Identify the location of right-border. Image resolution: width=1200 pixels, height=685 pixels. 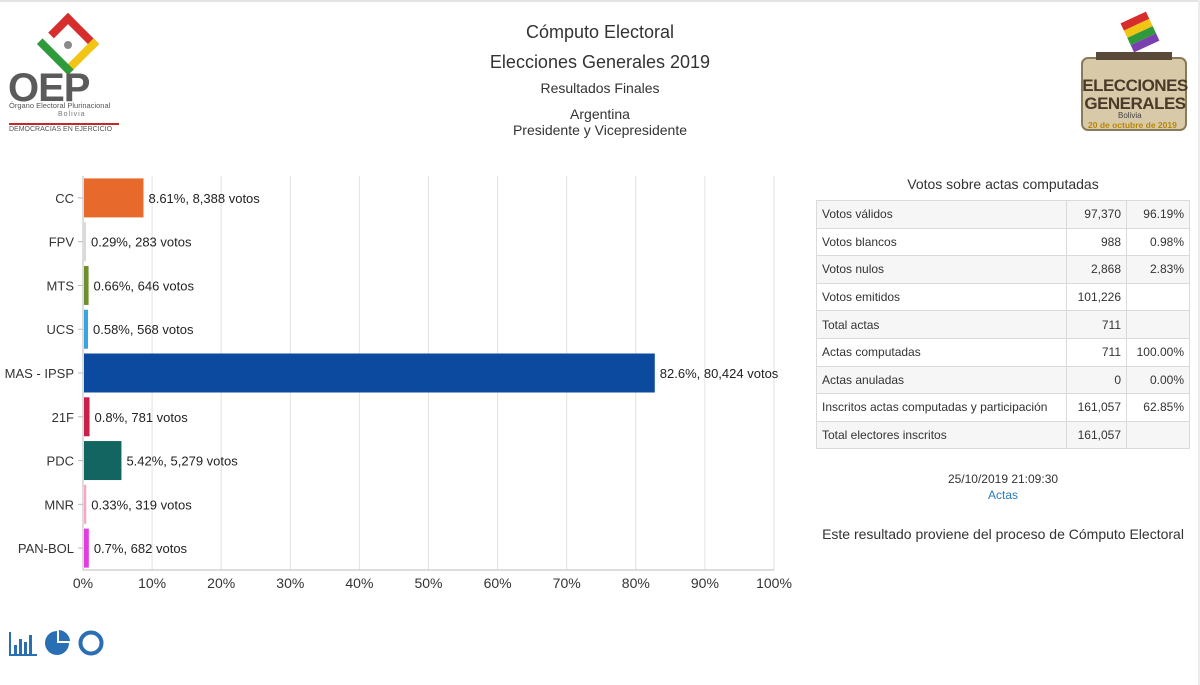
(1199, 342).